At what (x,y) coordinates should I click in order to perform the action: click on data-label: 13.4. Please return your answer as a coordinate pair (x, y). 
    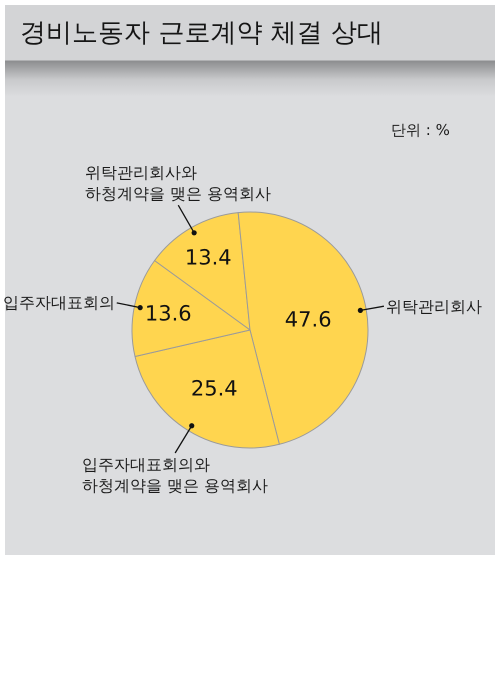
    Looking at the image, I should click on (208, 257).